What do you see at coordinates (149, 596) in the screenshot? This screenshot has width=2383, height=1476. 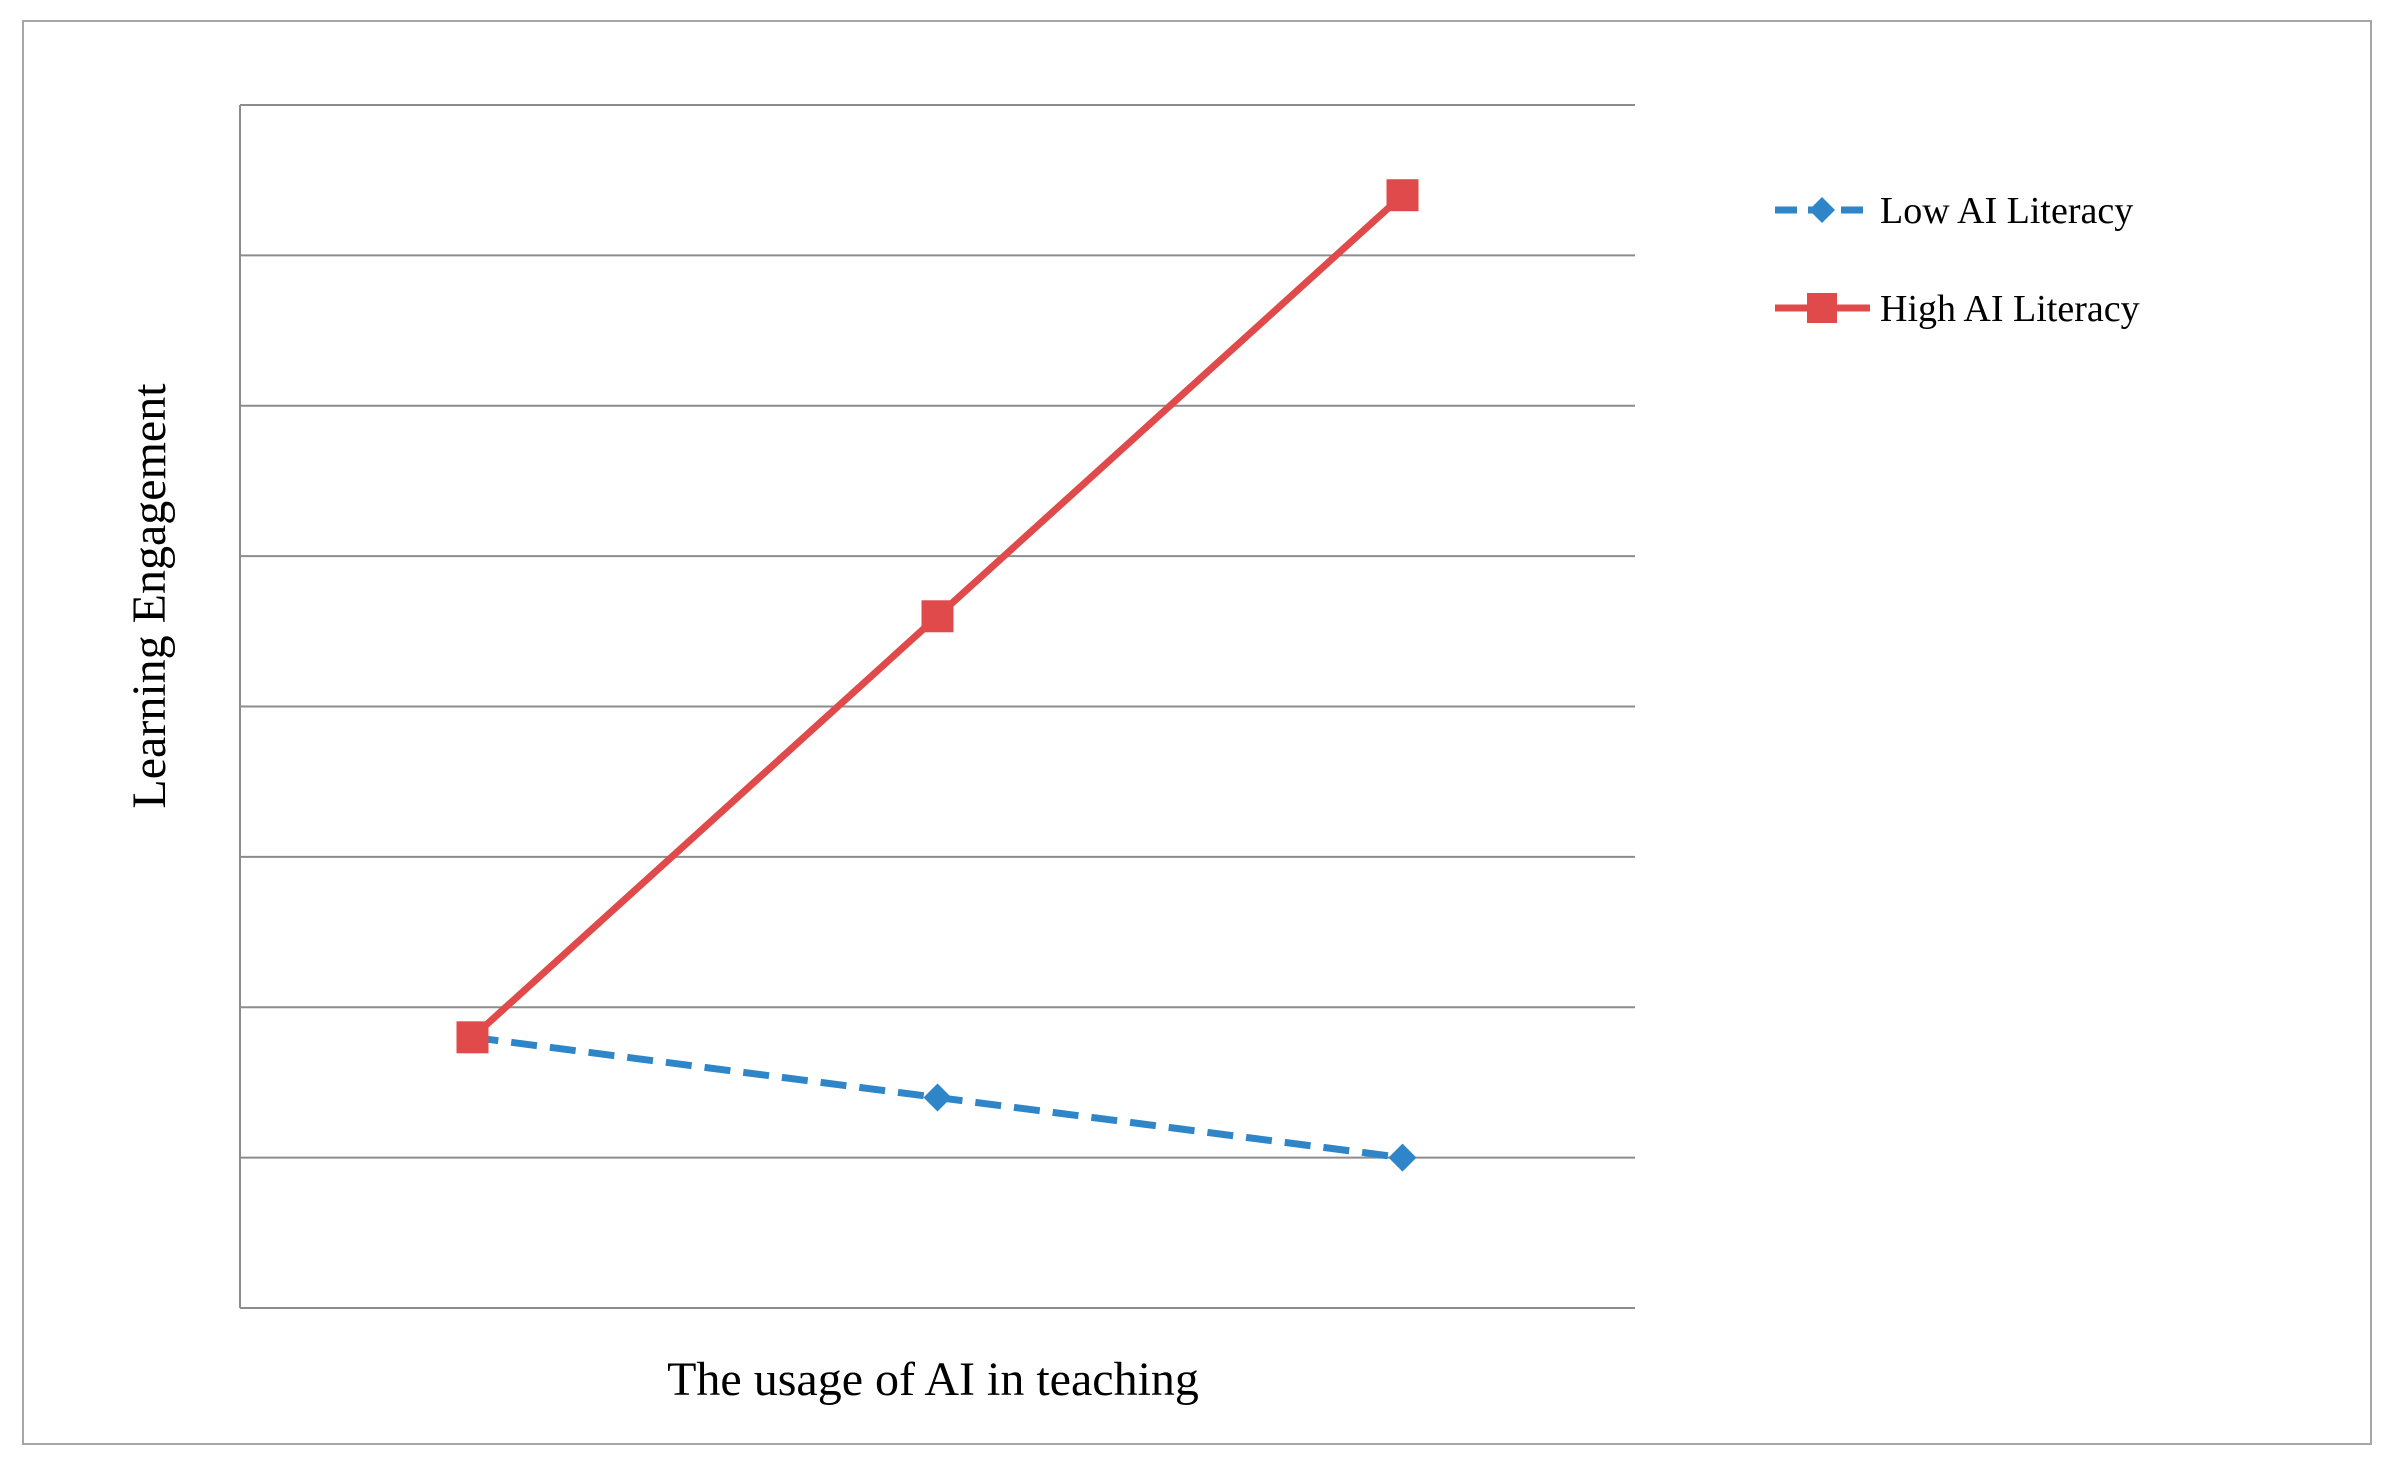 I see `y-axis-title: Learning Engagement` at bounding box center [149, 596].